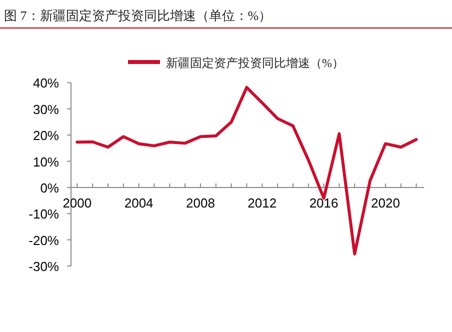 The image size is (452, 332). Describe the element at coordinates (50, 188) in the screenshot. I see `y-tick-label: 0%` at that location.